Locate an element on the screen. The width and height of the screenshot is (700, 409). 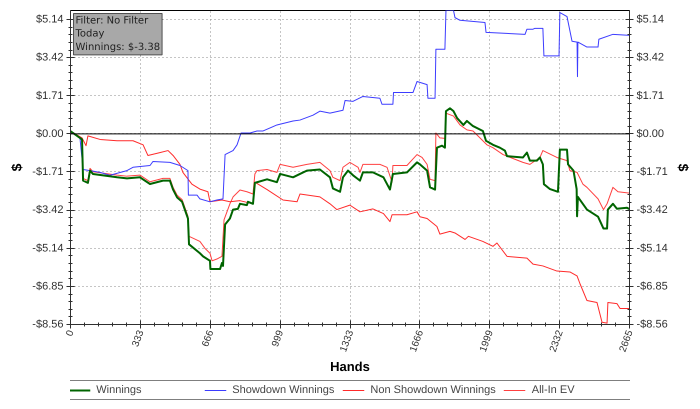
annotation: Today is located at coordinates (89, 34).